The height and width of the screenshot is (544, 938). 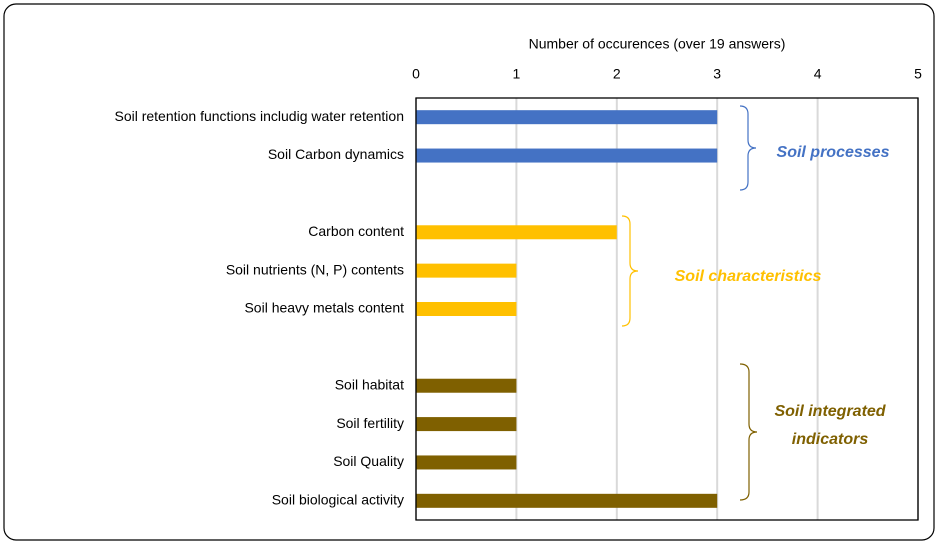 What do you see at coordinates (617, 74) in the screenshot?
I see `x-tick-label: 2` at bounding box center [617, 74].